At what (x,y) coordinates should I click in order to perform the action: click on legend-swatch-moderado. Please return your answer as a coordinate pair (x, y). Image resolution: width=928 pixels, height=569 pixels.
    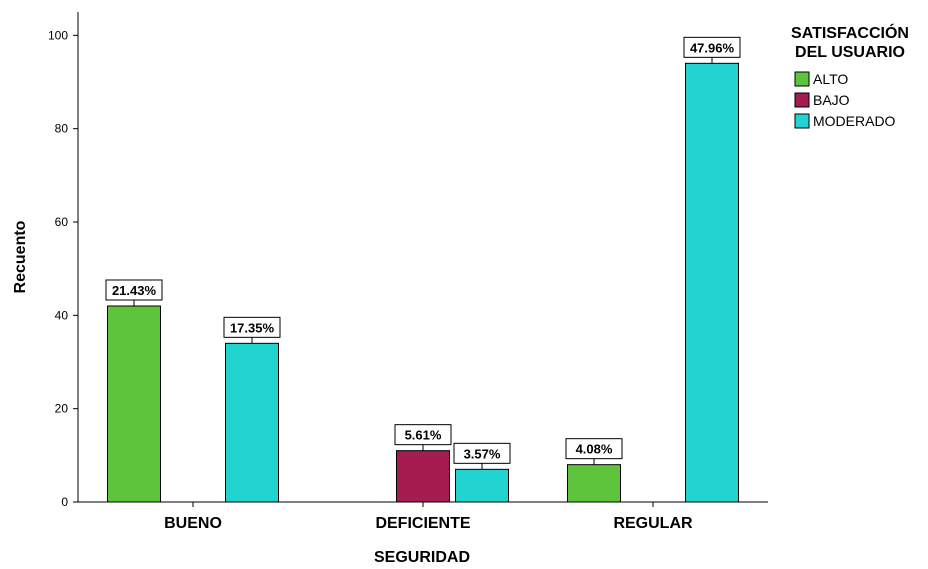
    Looking at the image, I should click on (802, 121).